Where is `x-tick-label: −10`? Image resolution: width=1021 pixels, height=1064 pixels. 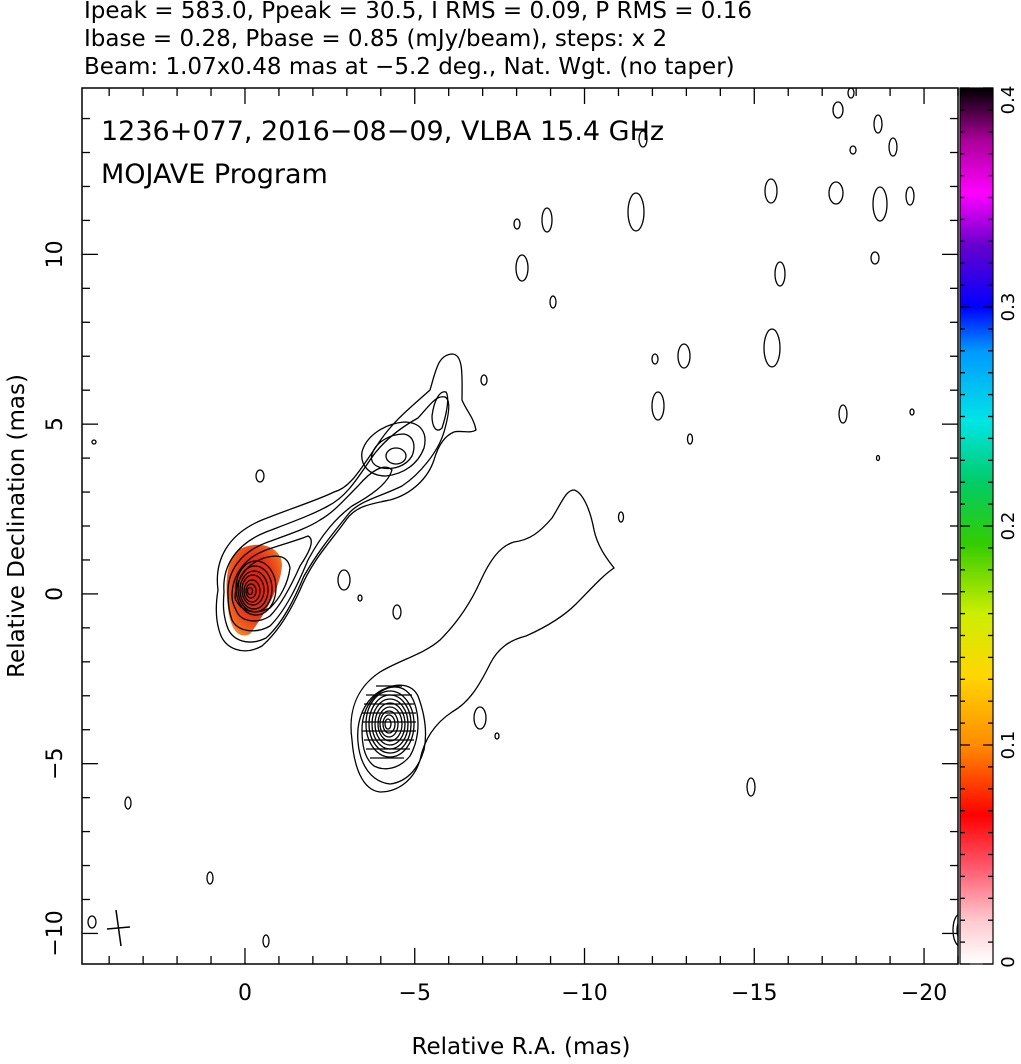 x-tick-label: −10 is located at coordinates (584, 993).